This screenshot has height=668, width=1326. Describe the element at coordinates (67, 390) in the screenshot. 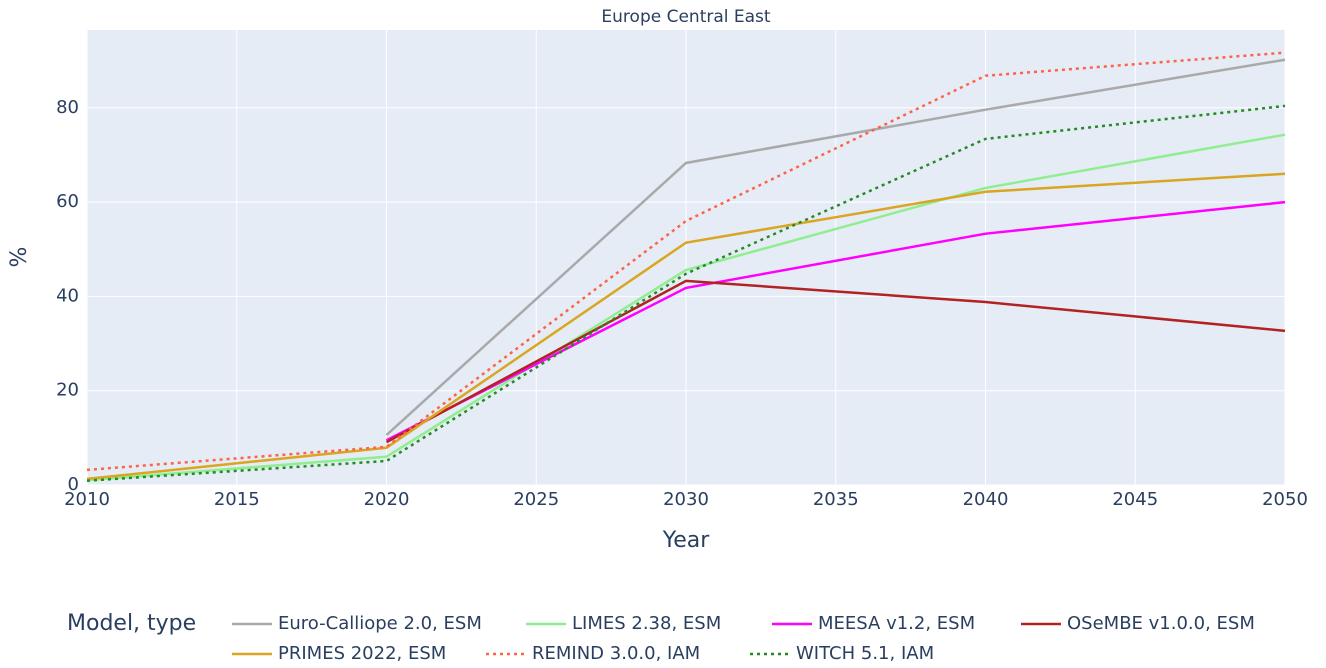

I see `y-tick-label: 20` at that location.